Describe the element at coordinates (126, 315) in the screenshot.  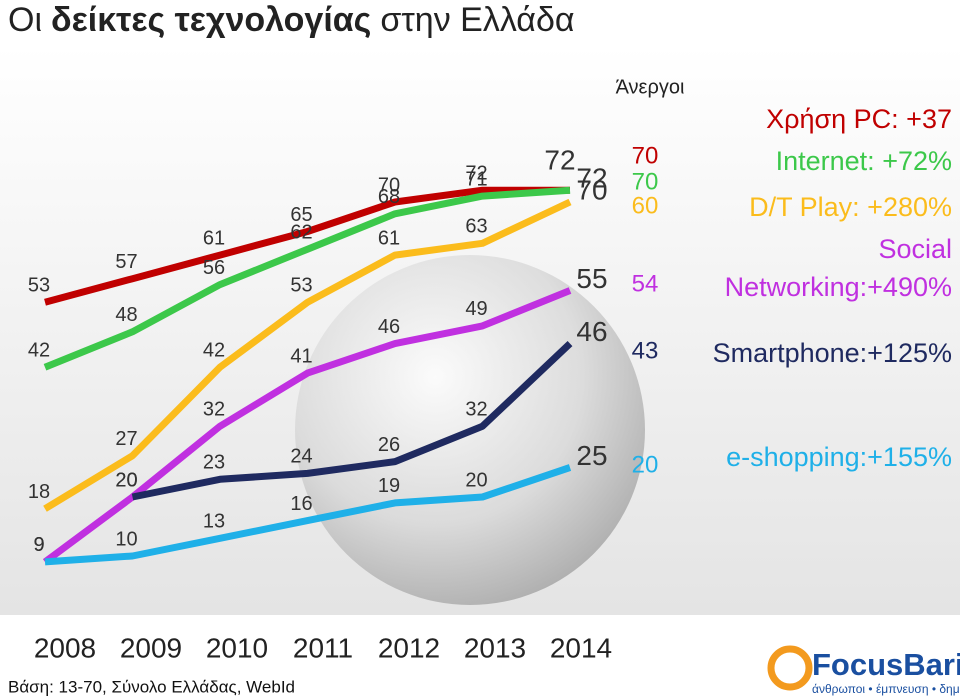
I see `data-label: 48` at that location.